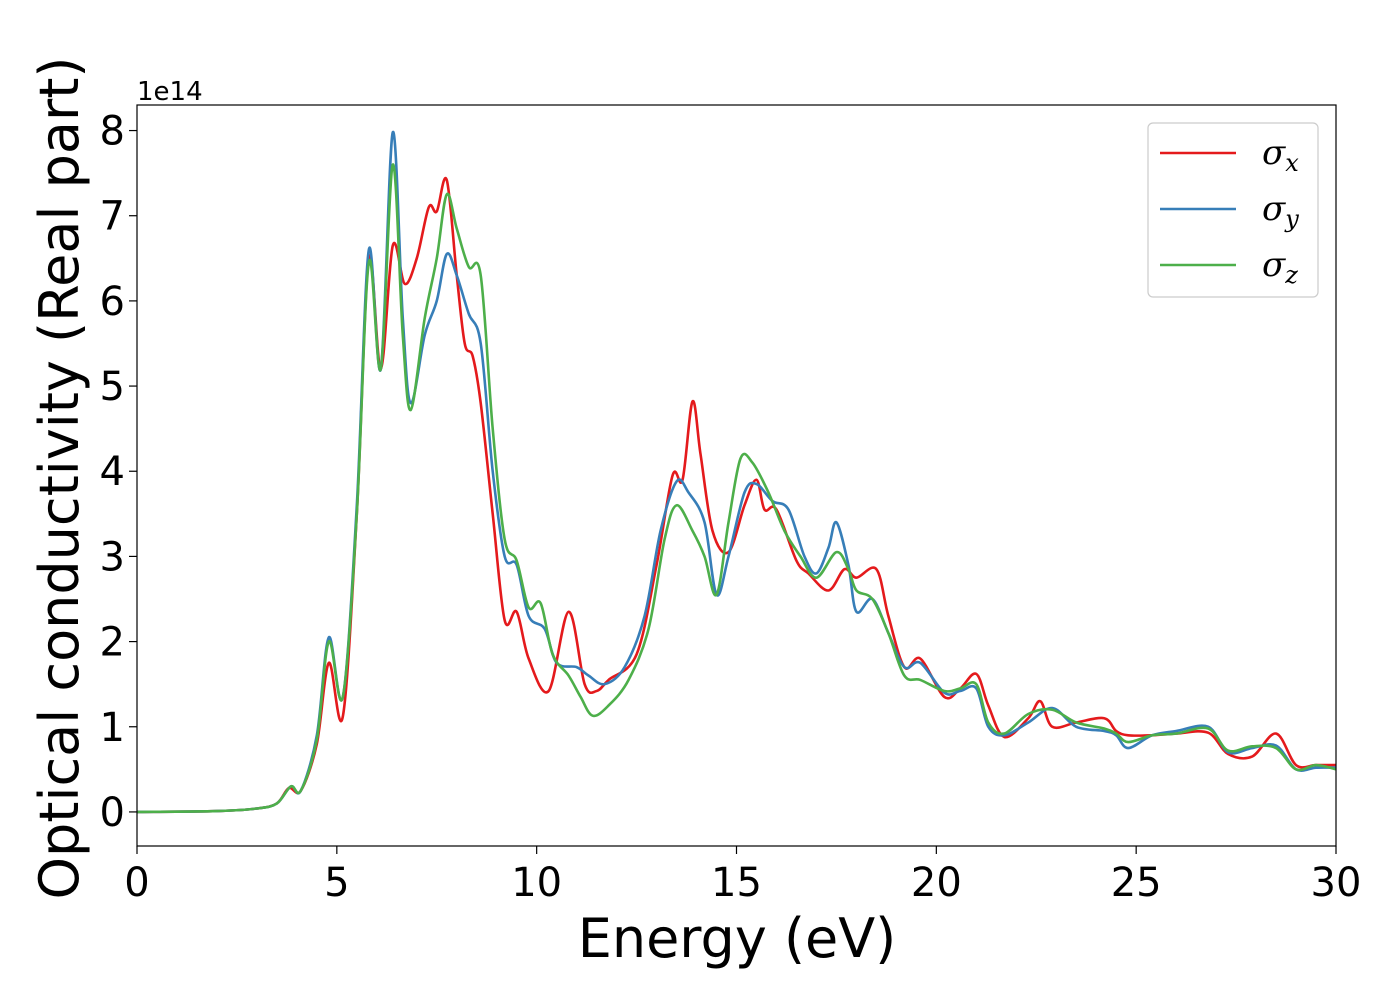  I want to click on y-offset-label: 1e14, so click(170, 92).